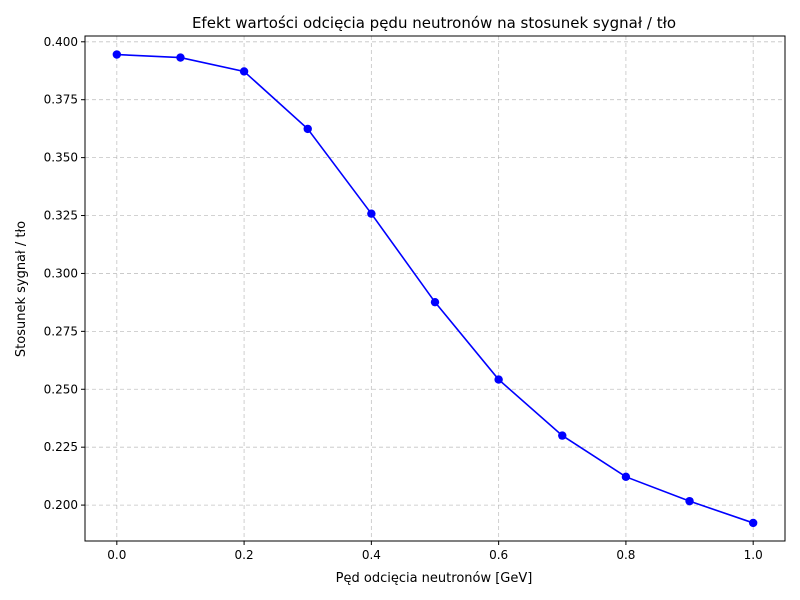 The height and width of the screenshot is (600, 800). Describe the element at coordinates (61, 273) in the screenshot. I see `y-tick-label: 0.300` at that location.